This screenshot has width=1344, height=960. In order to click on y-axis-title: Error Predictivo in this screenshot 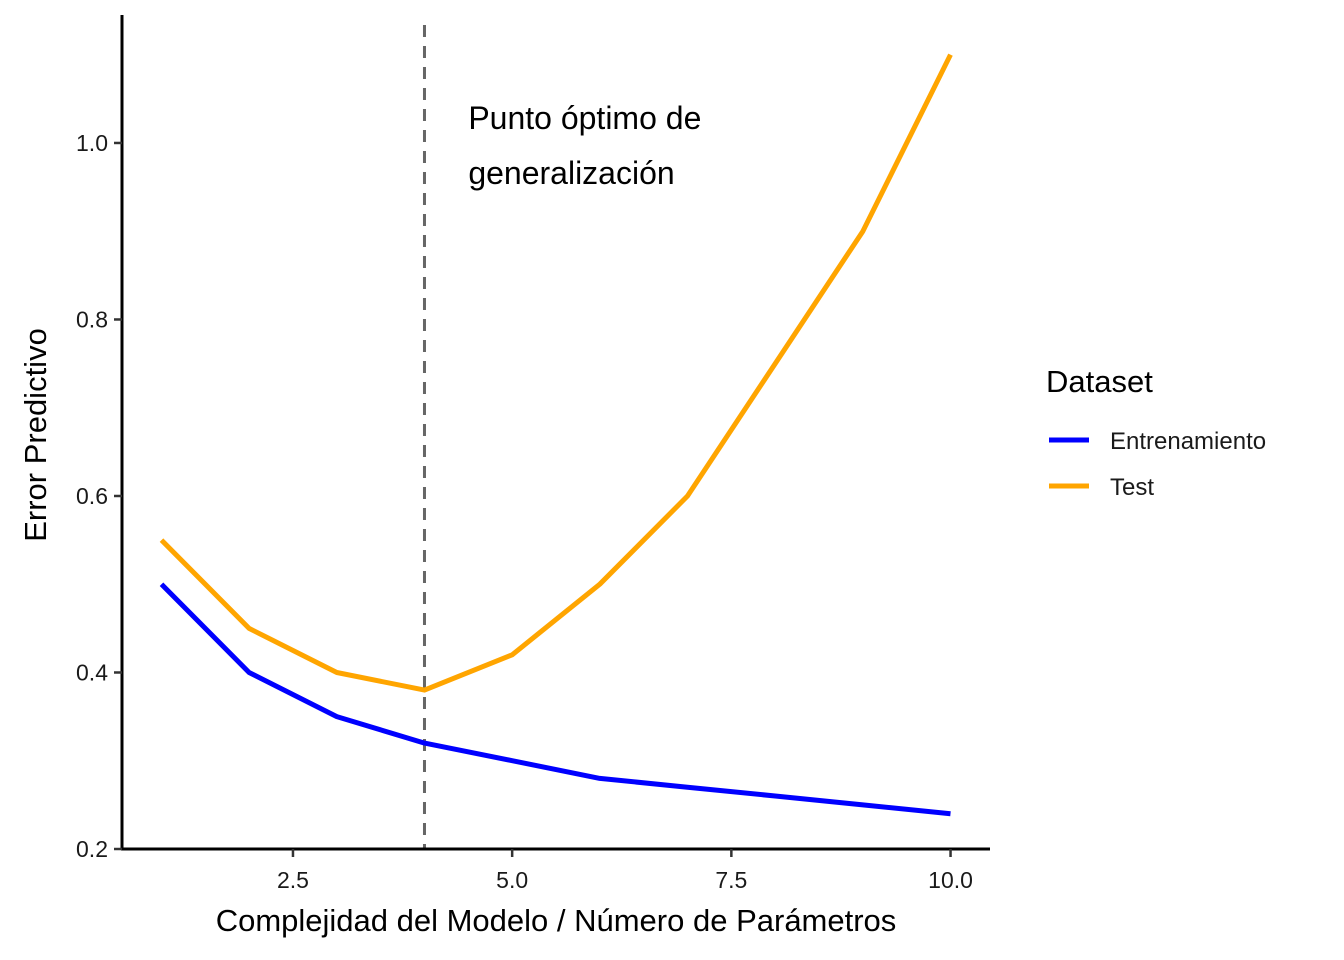, I will do `click(35, 435)`.